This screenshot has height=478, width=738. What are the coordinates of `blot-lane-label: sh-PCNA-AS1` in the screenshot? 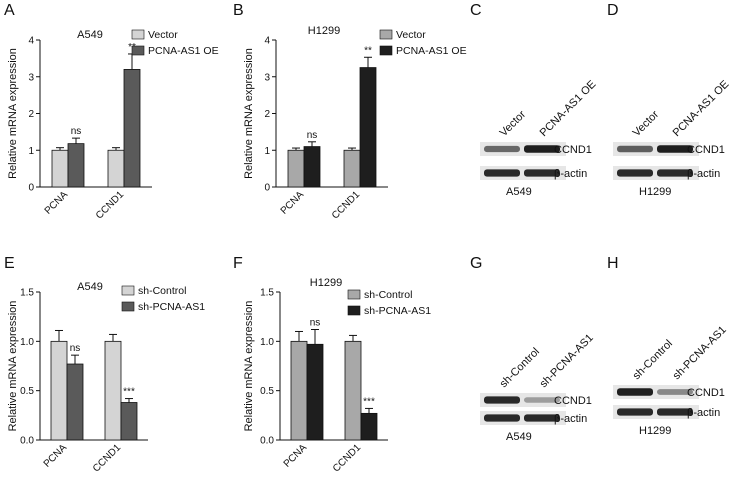 It's located at (700, 353).